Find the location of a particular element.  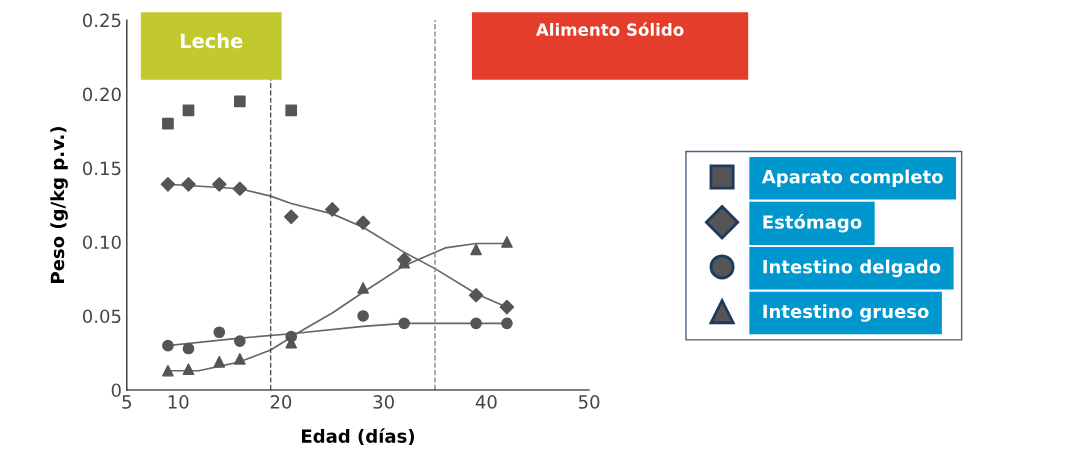

y-tick-label: 0.20 is located at coordinates (101, 94).